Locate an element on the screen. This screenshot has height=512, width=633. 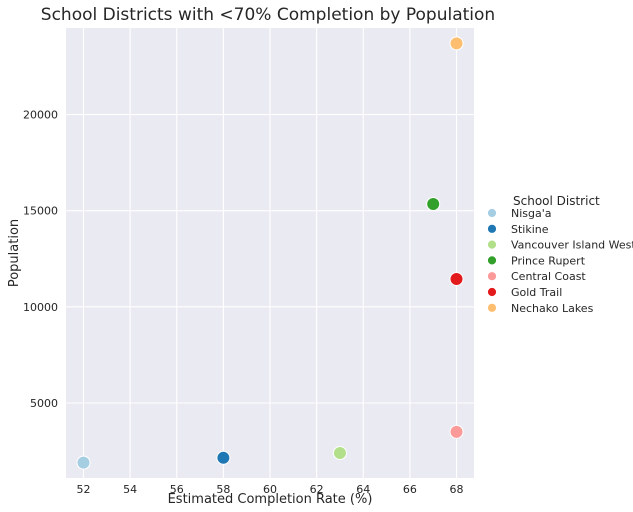
x-tick-label: 64 is located at coordinates (363, 489).